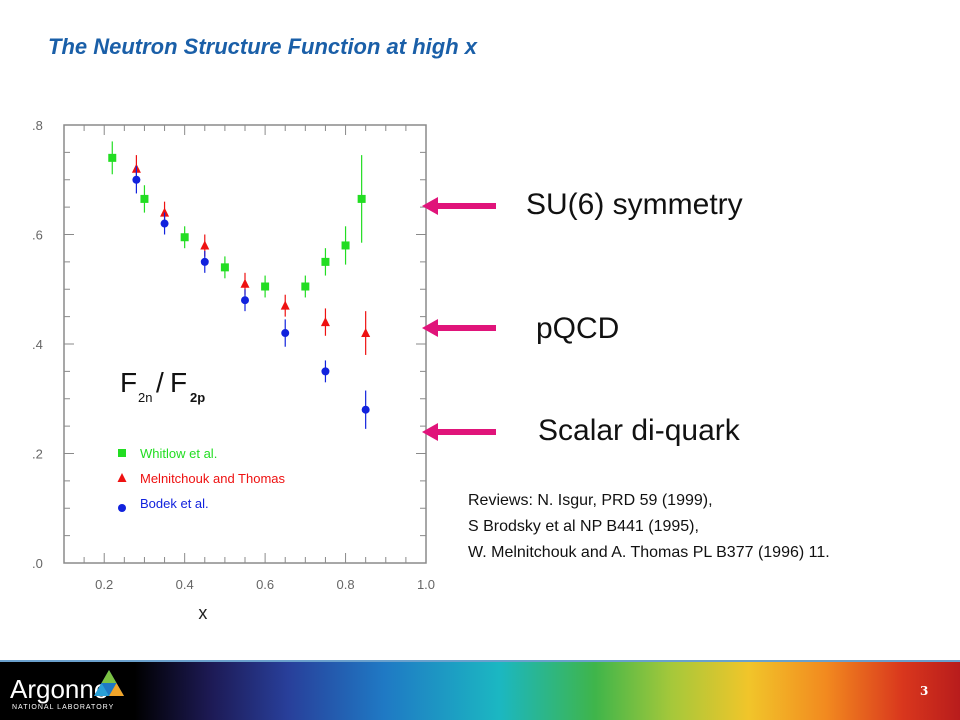  Describe the element at coordinates (459, 328) in the screenshot. I see `arrow-pqcd-icon` at that location.